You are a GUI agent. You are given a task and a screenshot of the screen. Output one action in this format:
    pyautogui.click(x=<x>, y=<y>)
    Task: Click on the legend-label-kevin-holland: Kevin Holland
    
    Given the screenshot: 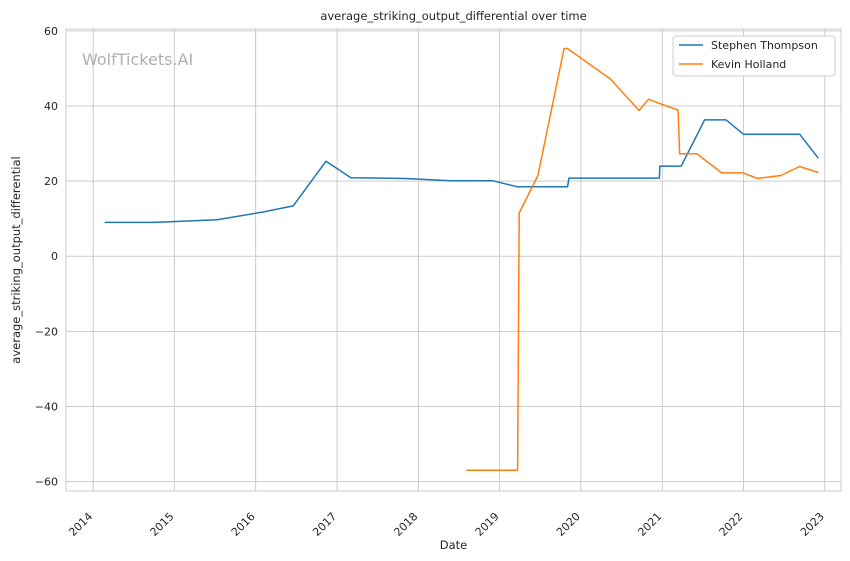 What is the action you would take?
    pyautogui.click(x=748, y=64)
    